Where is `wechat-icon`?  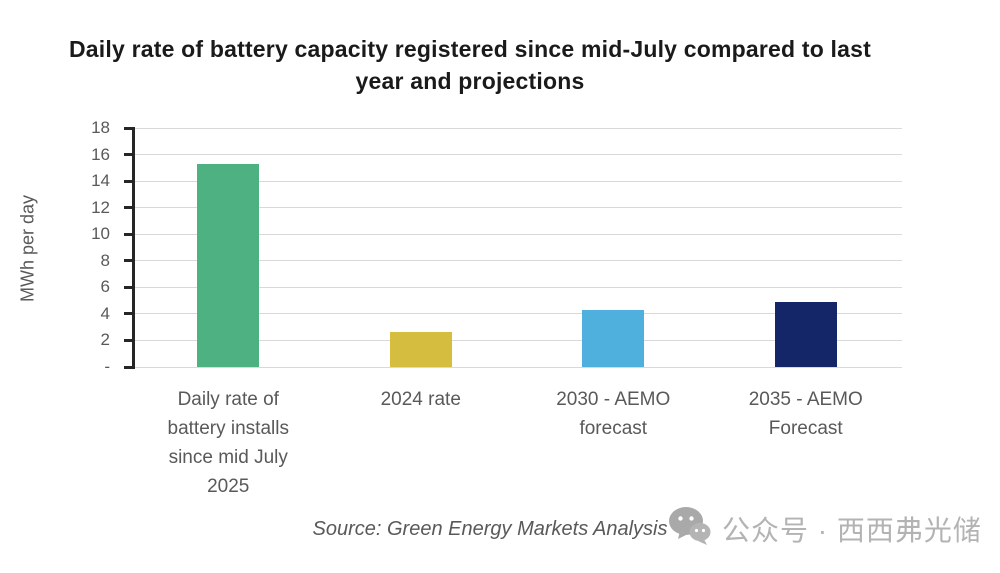
wechat-icon is located at coordinates (689, 528).